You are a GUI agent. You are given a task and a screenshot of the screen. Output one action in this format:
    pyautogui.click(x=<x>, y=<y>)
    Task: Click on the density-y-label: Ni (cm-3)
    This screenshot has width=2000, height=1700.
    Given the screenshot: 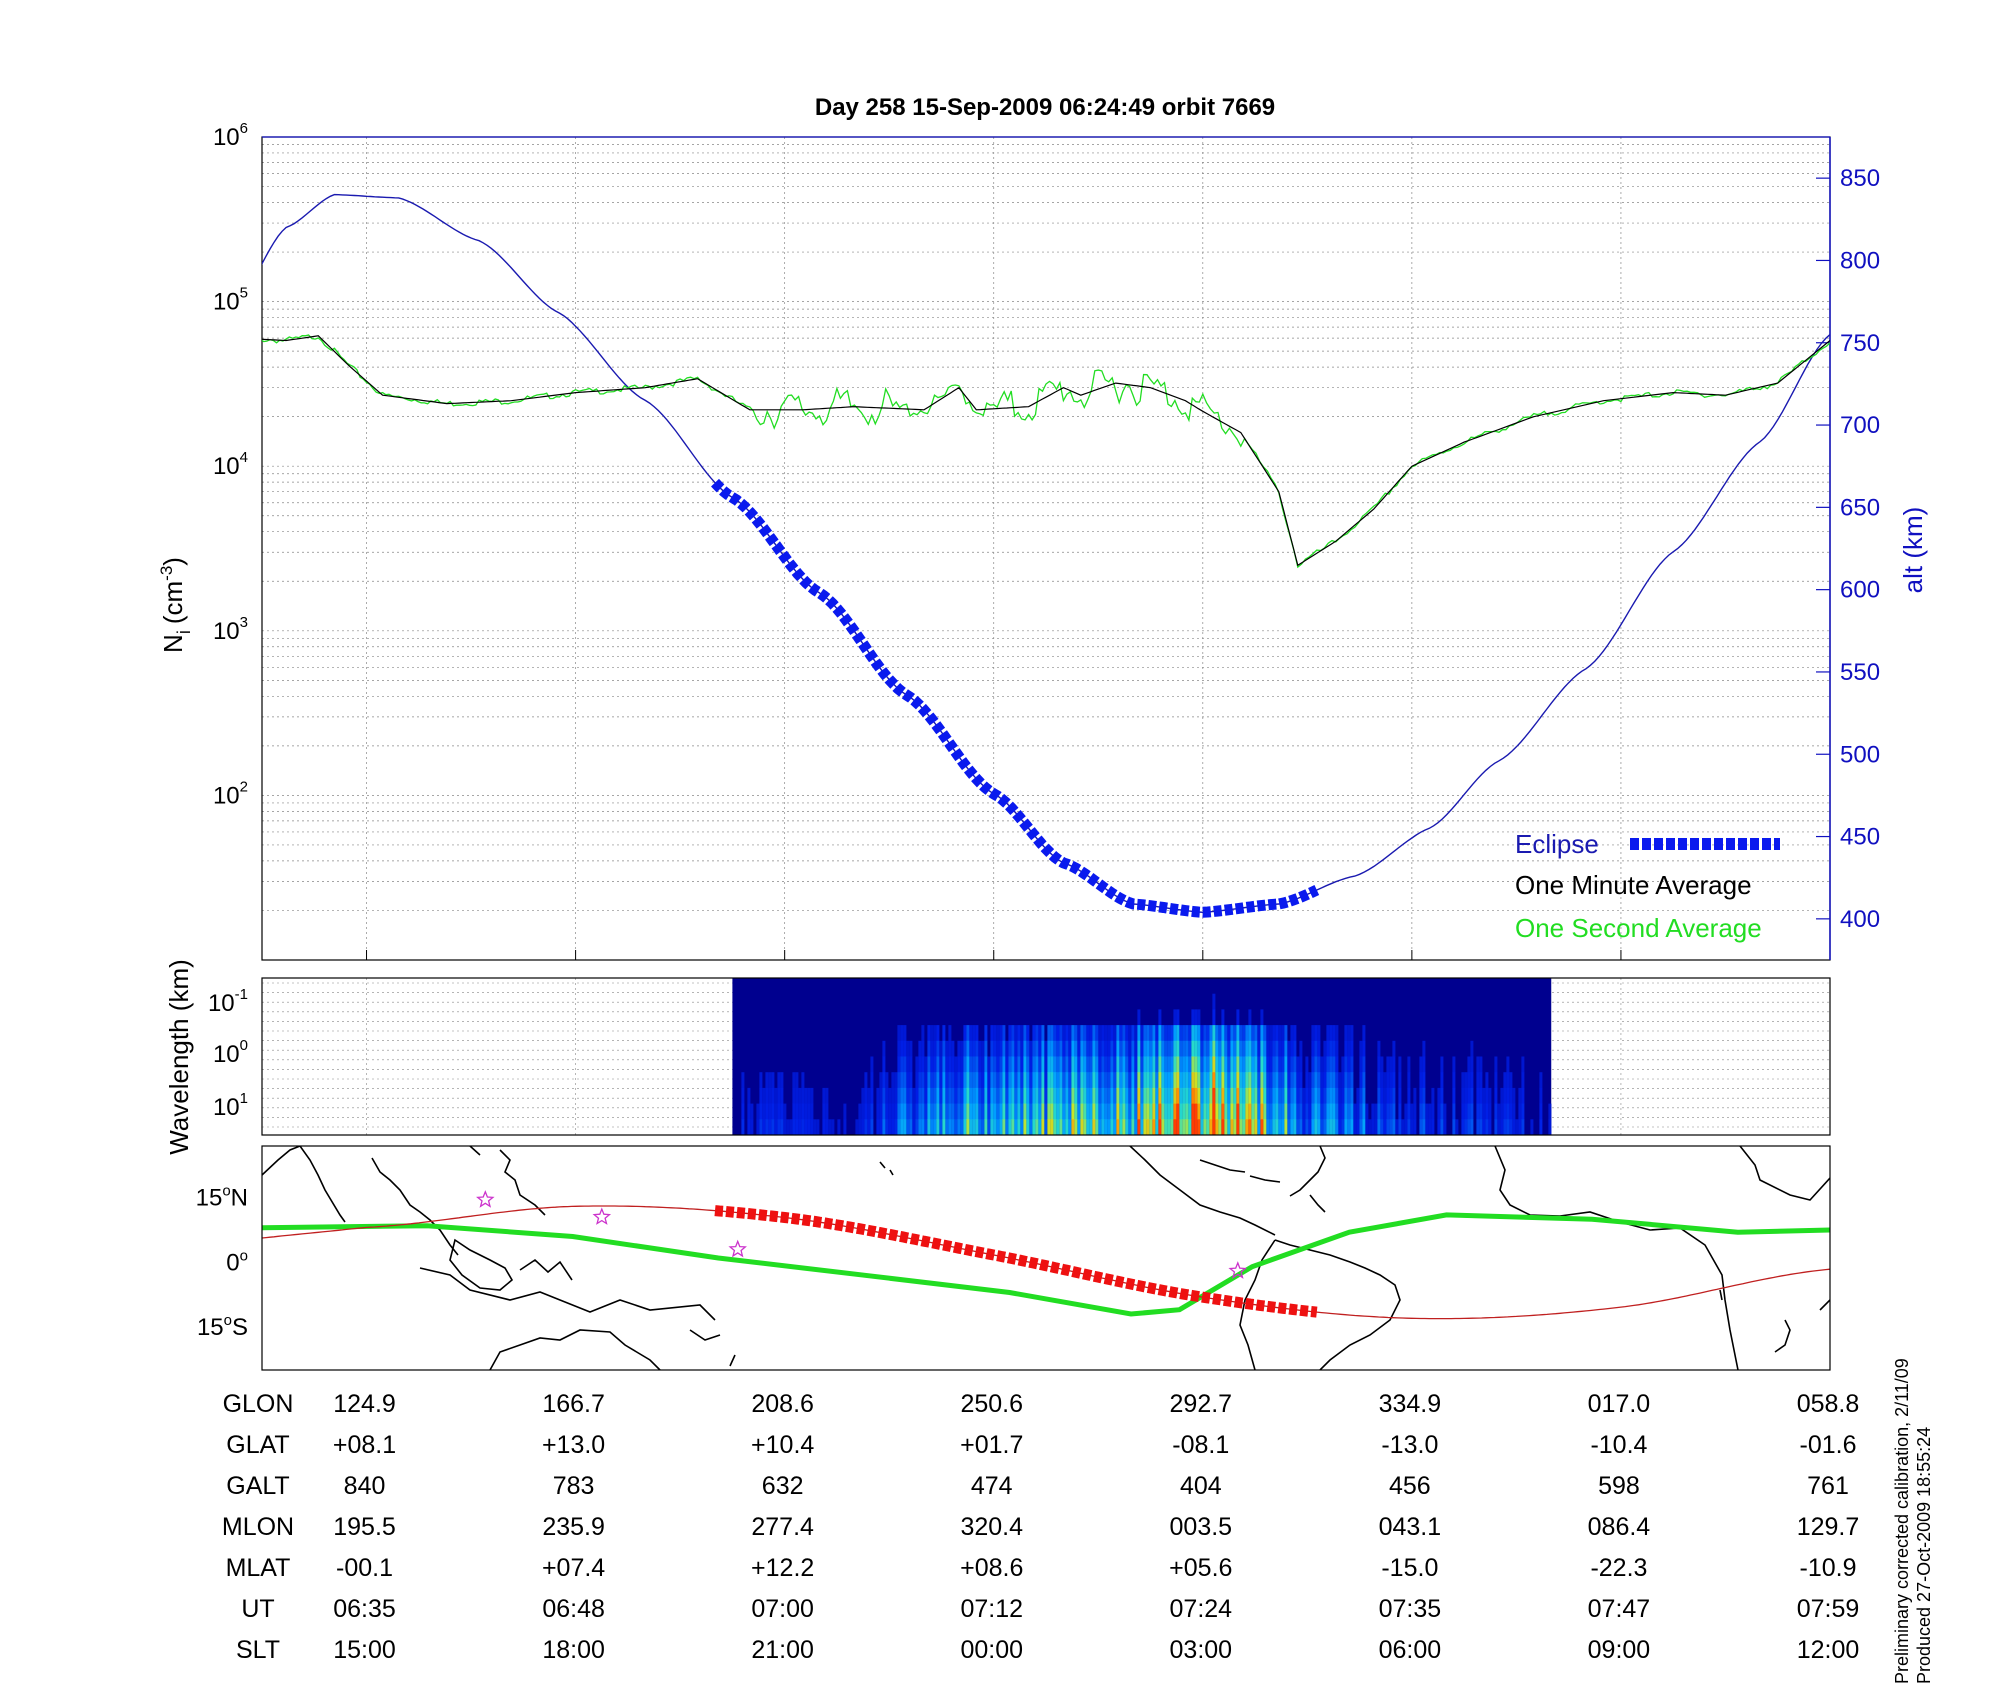 What is the action you would take?
    pyautogui.click(x=175, y=605)
    